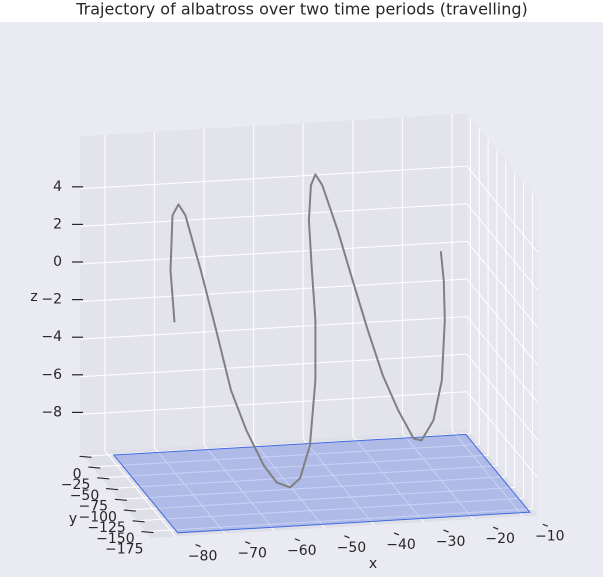 The width and height of the screenshot is (603, 577). Describe the element at coordinates (115, 539) in the screenshot. I see `y-tick-label: −150` at that location.